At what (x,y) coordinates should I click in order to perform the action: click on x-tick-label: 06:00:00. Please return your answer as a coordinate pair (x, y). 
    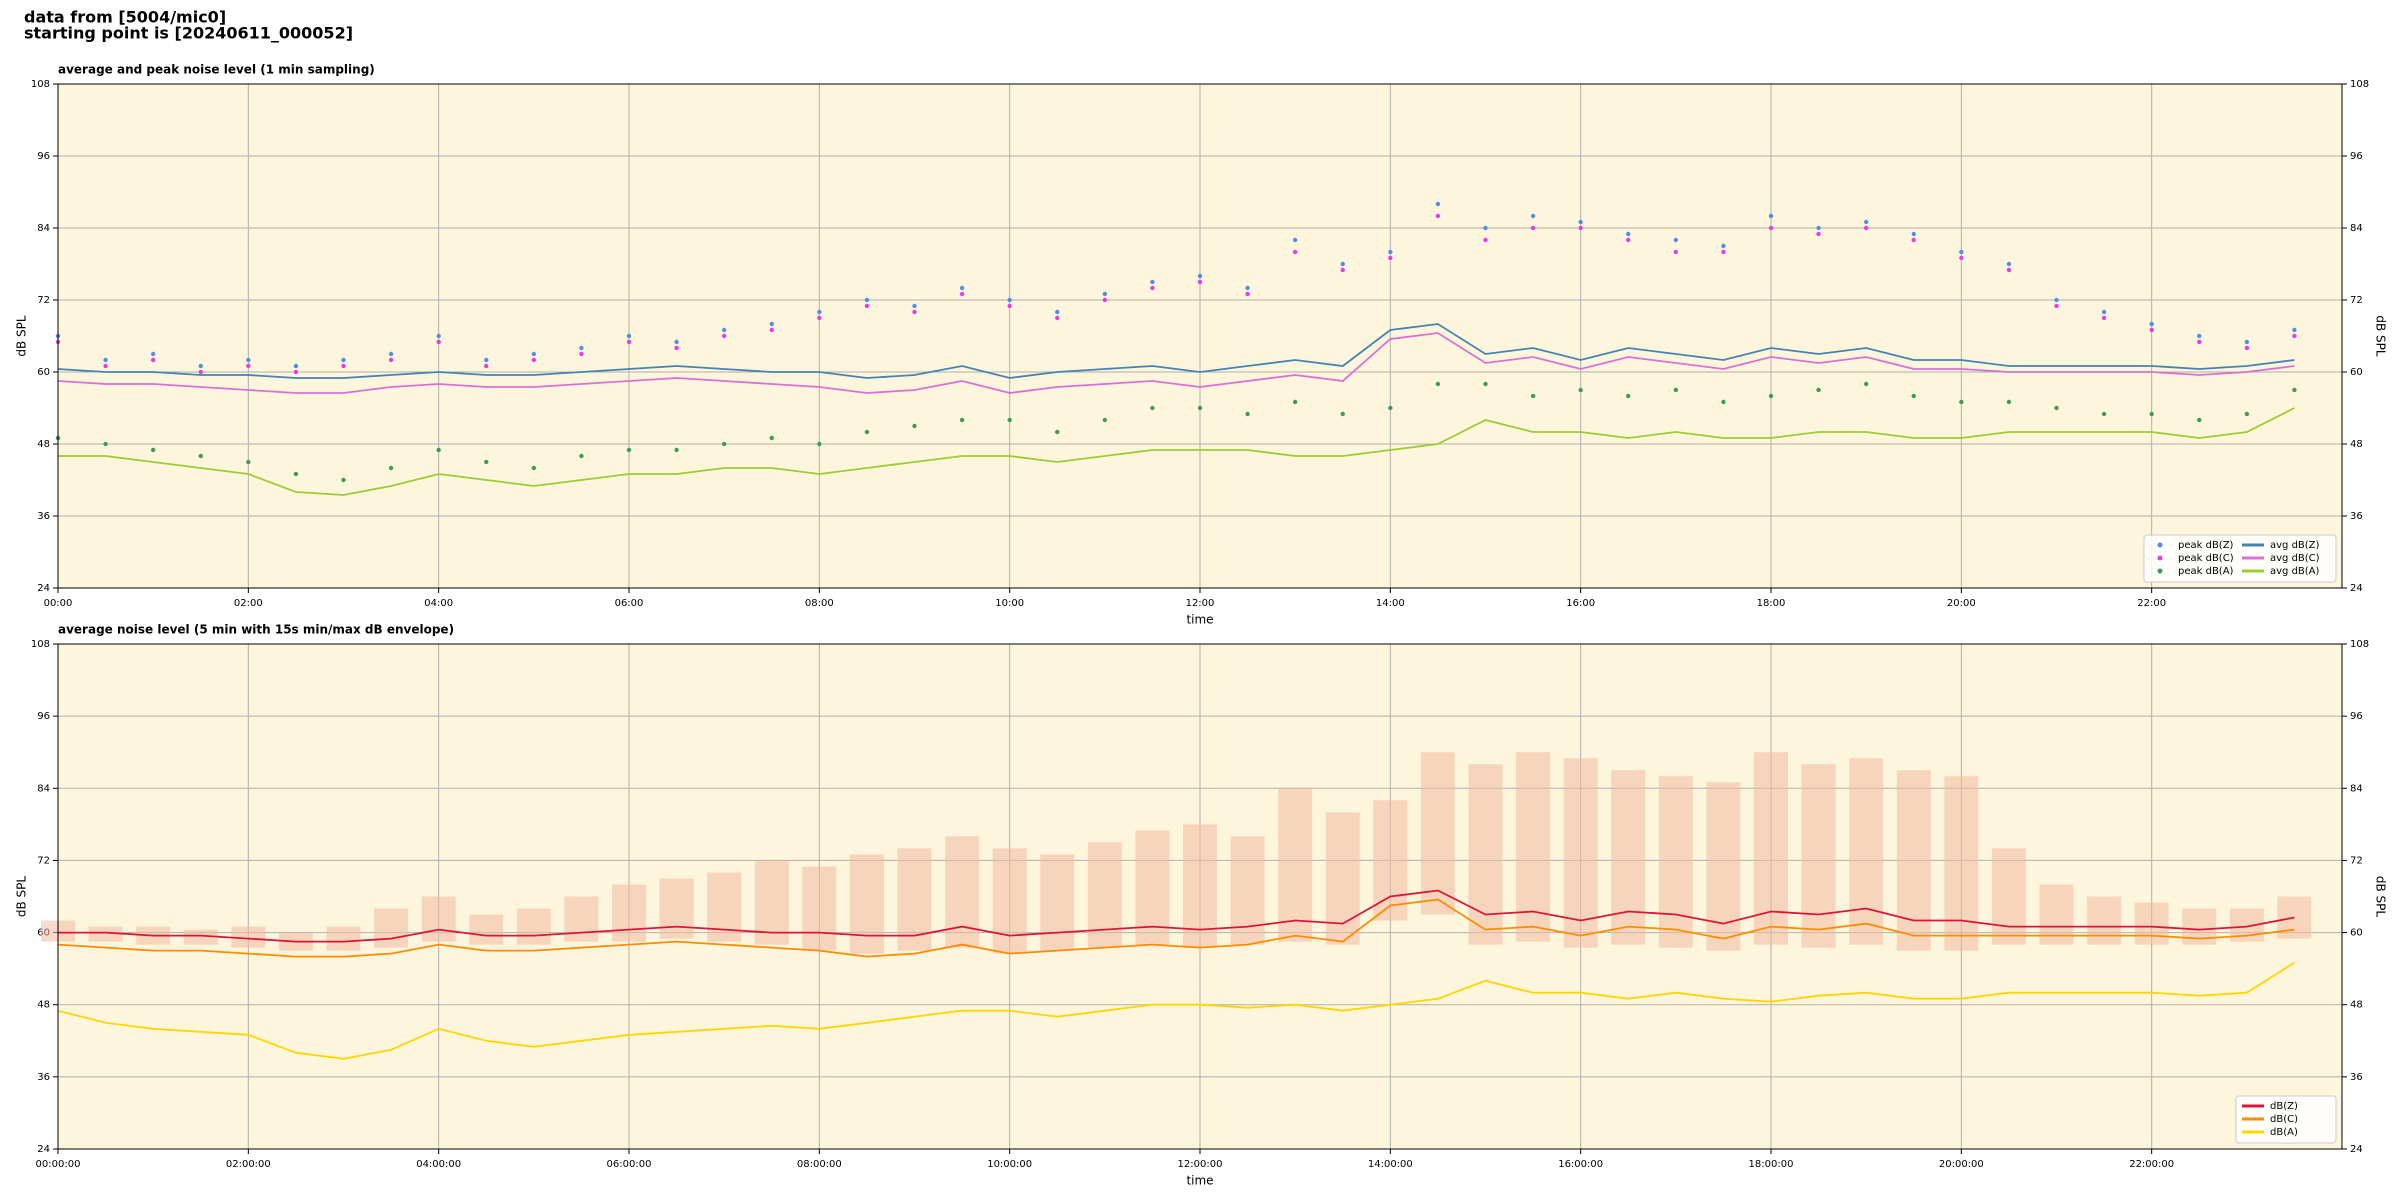
    Looking at the image, I should click on (629, 1164).